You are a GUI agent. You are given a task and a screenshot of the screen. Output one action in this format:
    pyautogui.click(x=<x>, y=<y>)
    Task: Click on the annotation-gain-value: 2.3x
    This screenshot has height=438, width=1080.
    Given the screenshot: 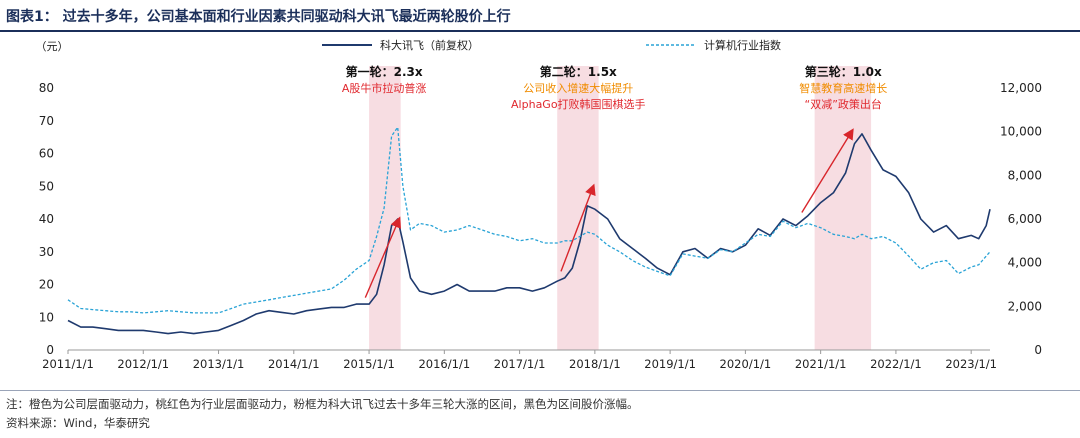 What is the action you would take?
    pyautogui.click(x=408, y=72)
    